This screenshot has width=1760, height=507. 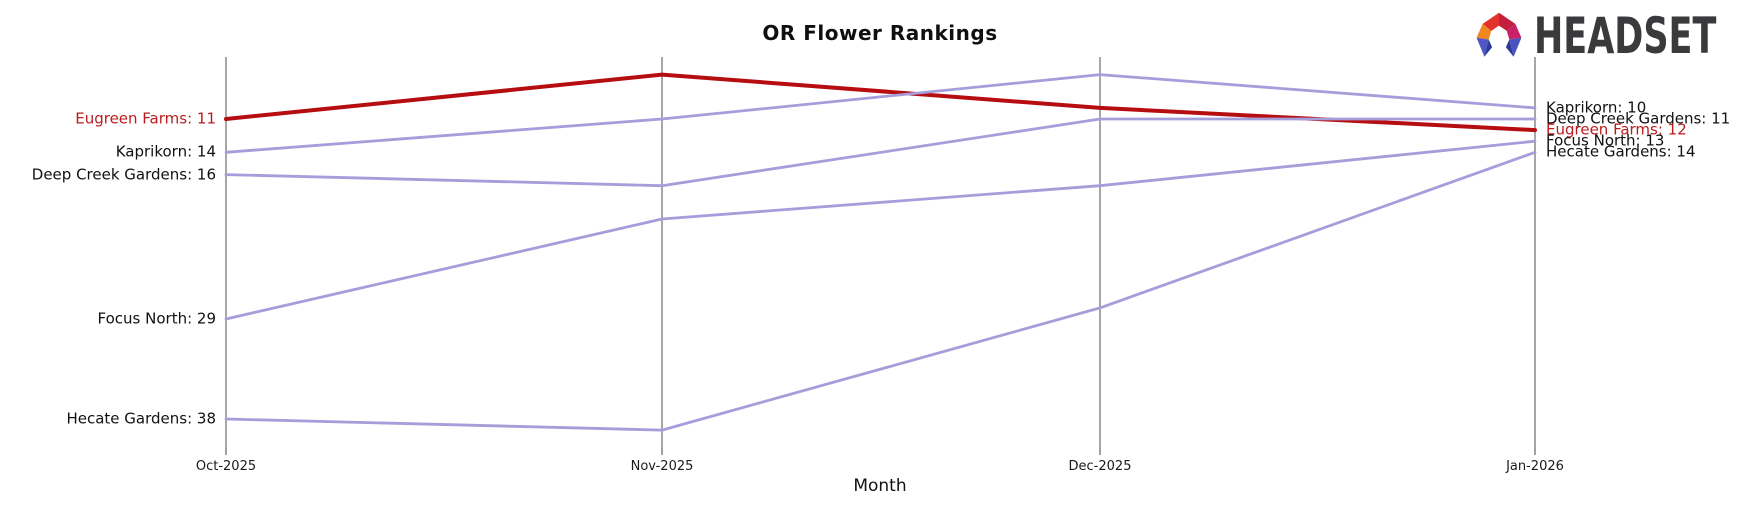 What do you see at coordinates (880, 486) in the screenshot?
I see `x-axis-title: Month` at bounding box center [880, 486].